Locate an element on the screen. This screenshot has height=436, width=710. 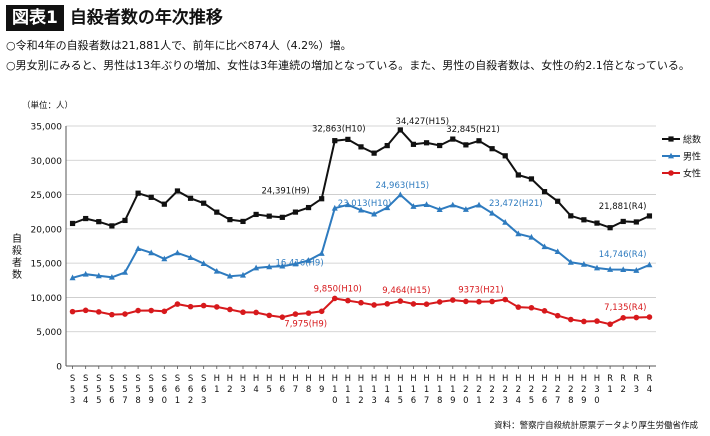
data-label: 9373(H21) is located at coordinates (480, 291).